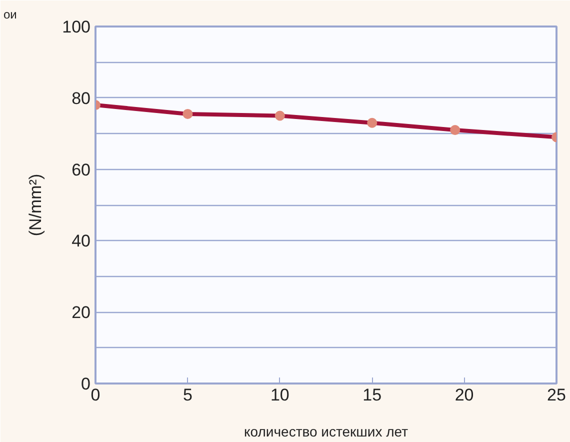 The image size is (570, 442). I want to click on x-axis-title: количество истекших лет, so click(326, 432).